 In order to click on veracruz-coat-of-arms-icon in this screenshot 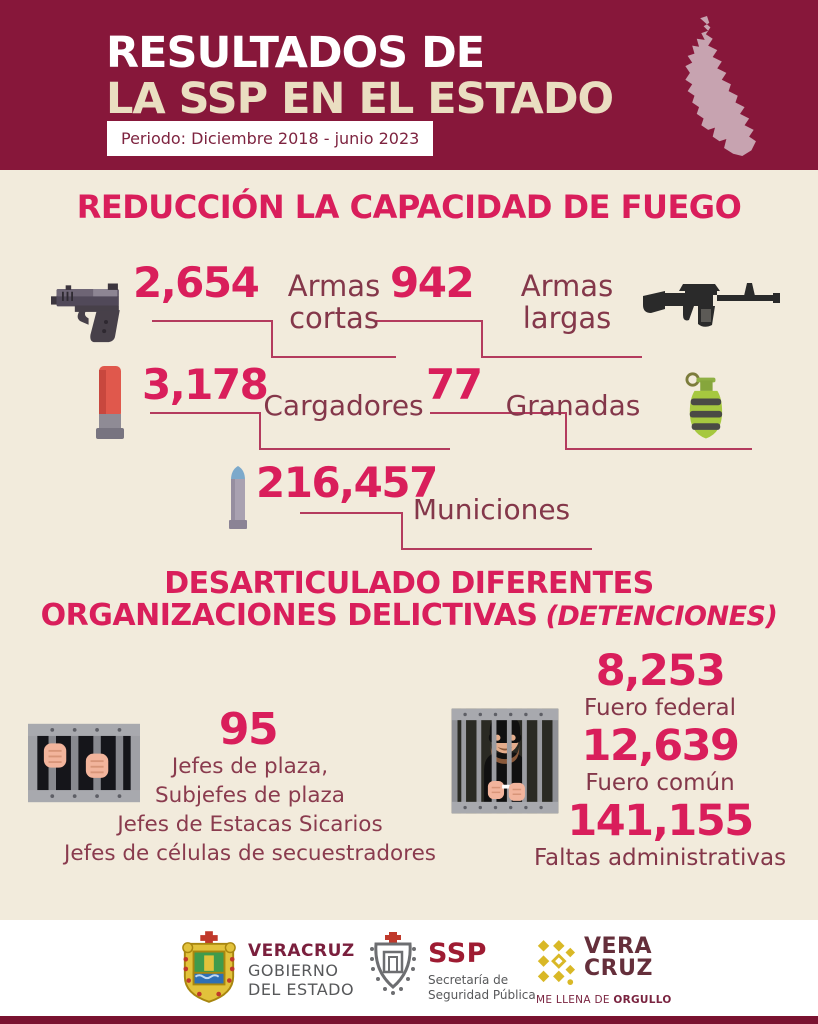, I will do `click(209, 967)`.